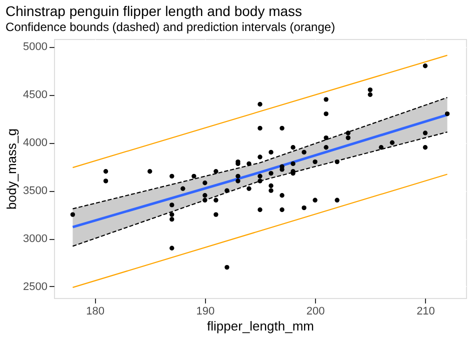 Image resolution: width=474 pixels, height=338 pixels. What do you see at coordinates (95, 312) in the screenshot?
I see `x-tick-label: 180` at bounding box center [95, 312].